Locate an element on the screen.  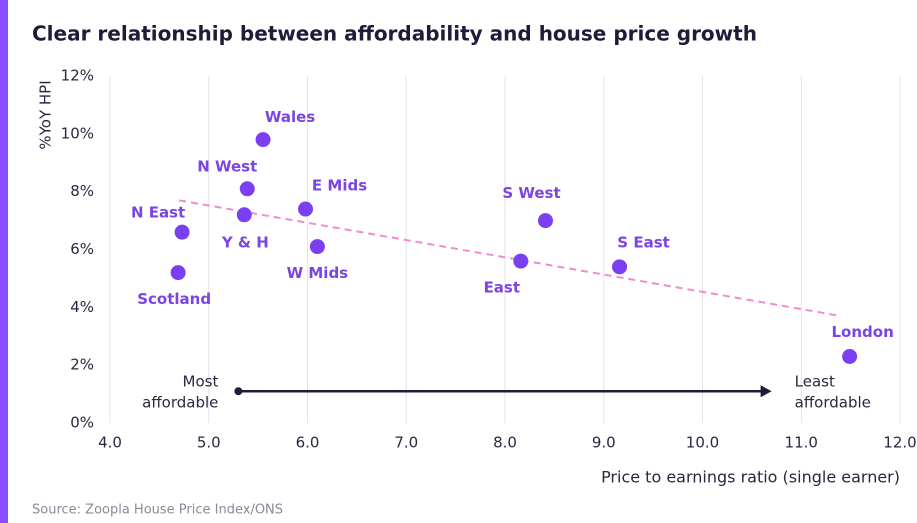
point-label: S East is located at coordinates (643, 242).